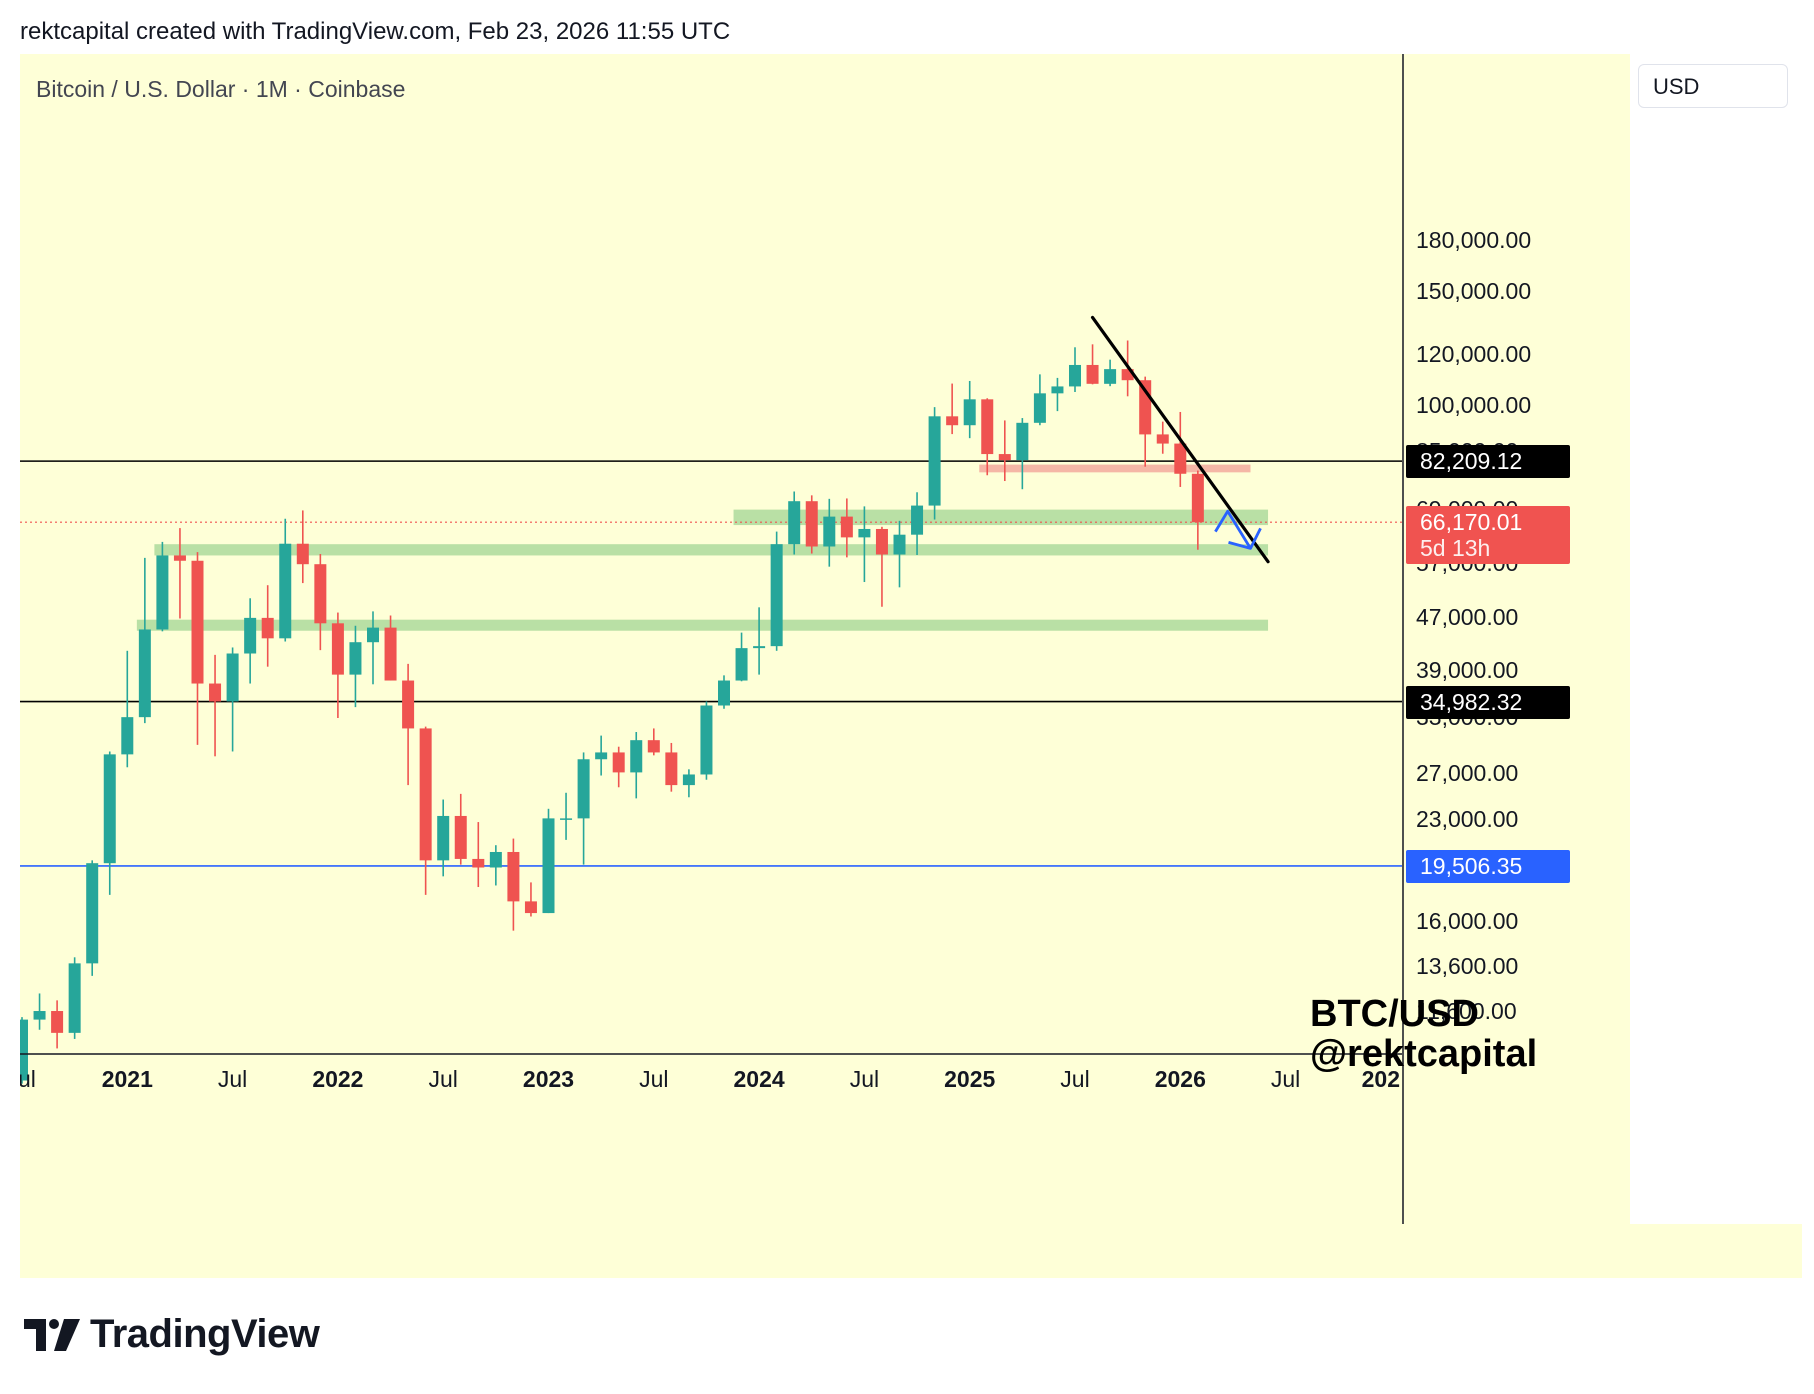  Describe the element at coordinates (1180, 1079) in the screenshot. I see `time-tick-label: 2026` at that location.